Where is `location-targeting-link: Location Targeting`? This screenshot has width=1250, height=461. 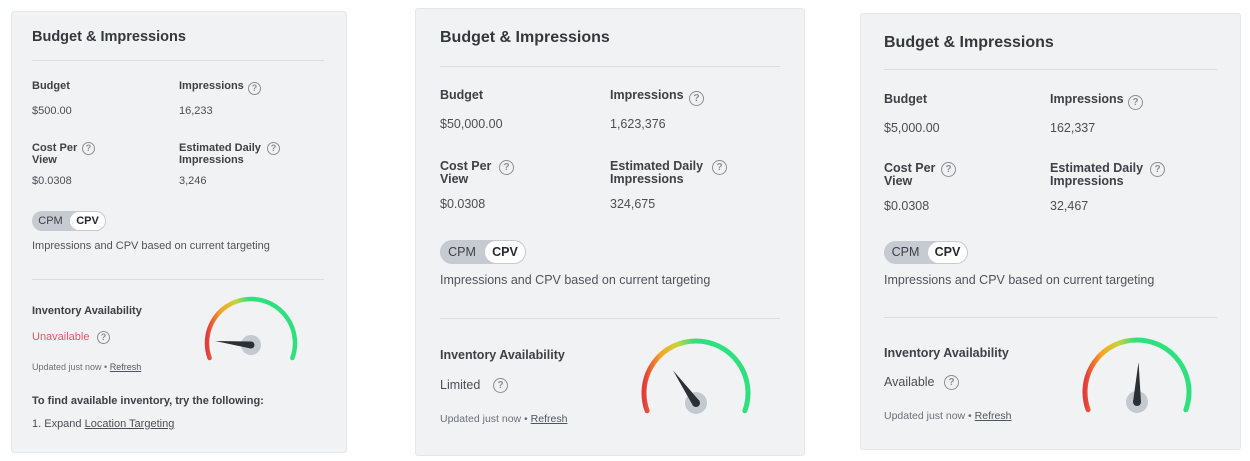
location-targeting-link: Location Targeting is located at coordinates (129, 424).